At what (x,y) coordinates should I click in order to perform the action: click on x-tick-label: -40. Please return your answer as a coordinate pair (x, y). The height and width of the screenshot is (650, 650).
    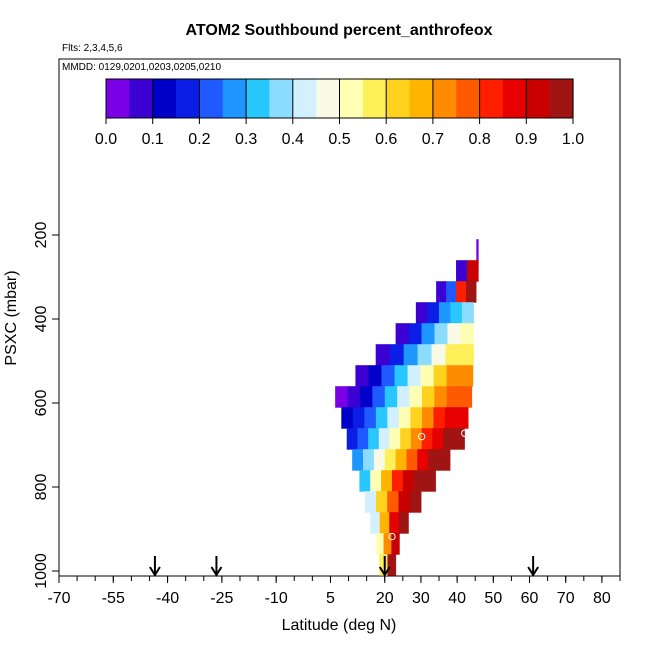
    Looking at the image, I should click on (167, 598).